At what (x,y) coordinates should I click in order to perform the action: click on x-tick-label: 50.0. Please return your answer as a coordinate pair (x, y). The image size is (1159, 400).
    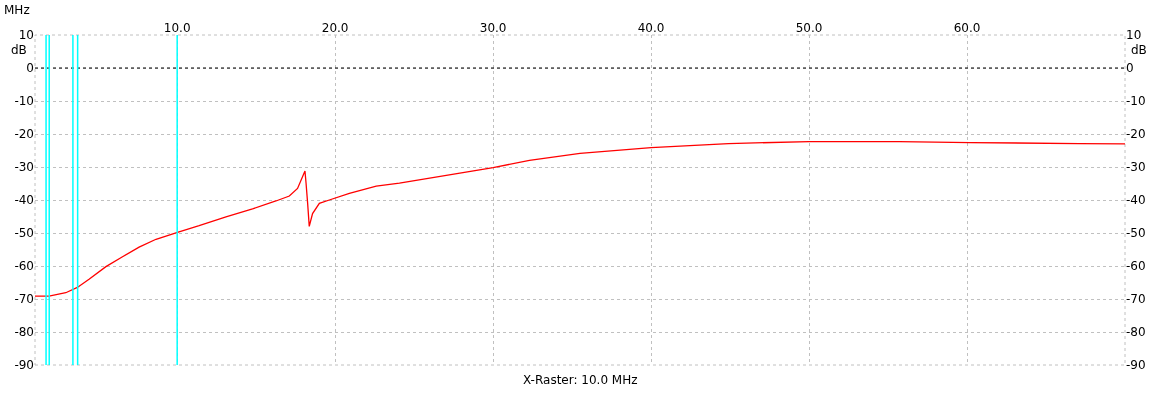
    Looking at the image, I should click on (809, 27).